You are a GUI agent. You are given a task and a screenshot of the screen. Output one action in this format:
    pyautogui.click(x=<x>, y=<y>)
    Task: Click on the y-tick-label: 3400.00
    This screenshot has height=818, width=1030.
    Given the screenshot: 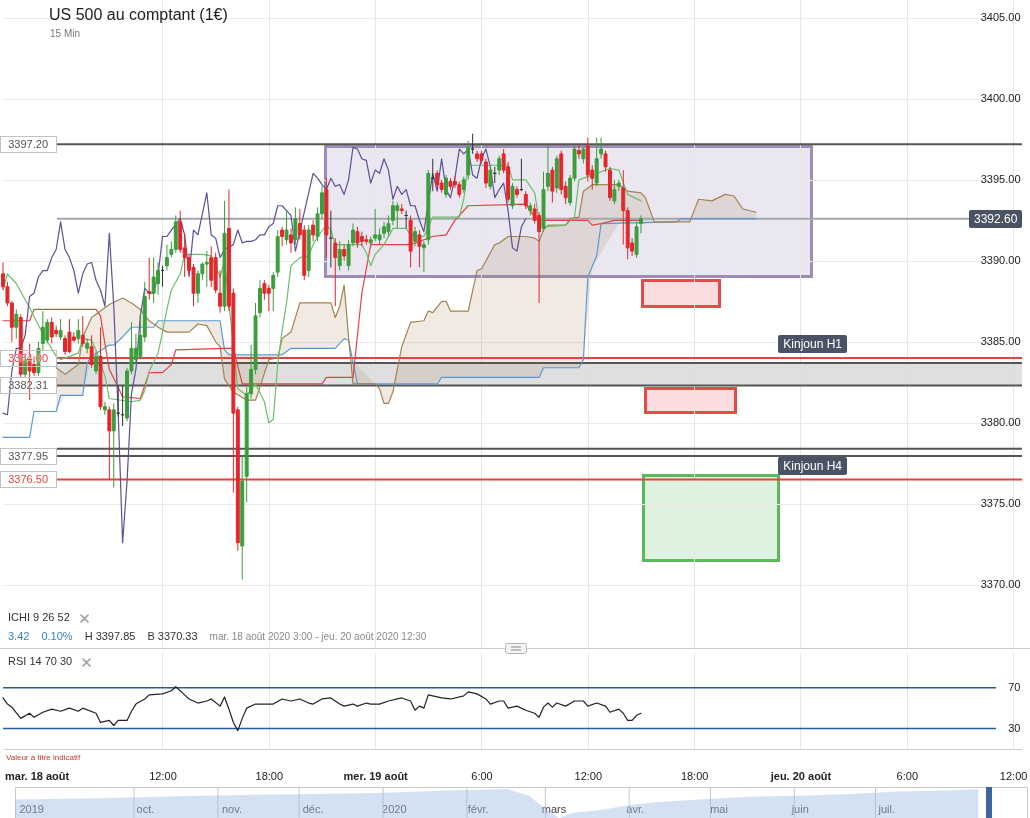 What is the action you would take?
    pyautogui.click(x=1000, y=98)
    